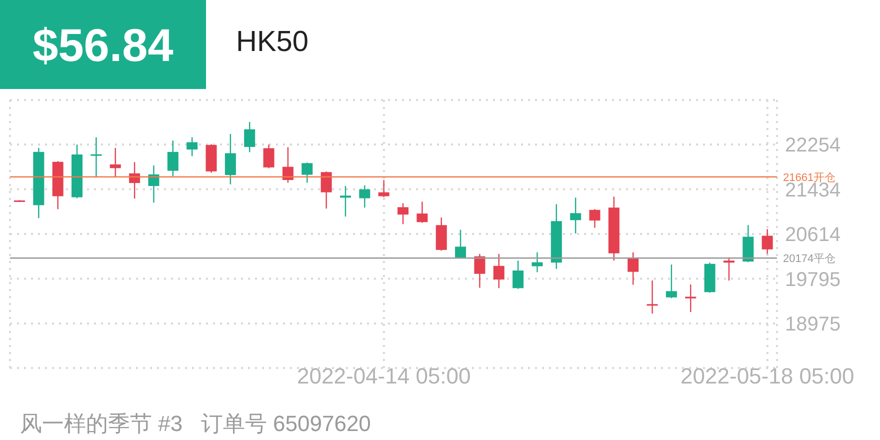  Describe the element at coordinates (384, 376) in the screenshot. I see `x-tick-label: 2022-04-14 05:00` at that location.